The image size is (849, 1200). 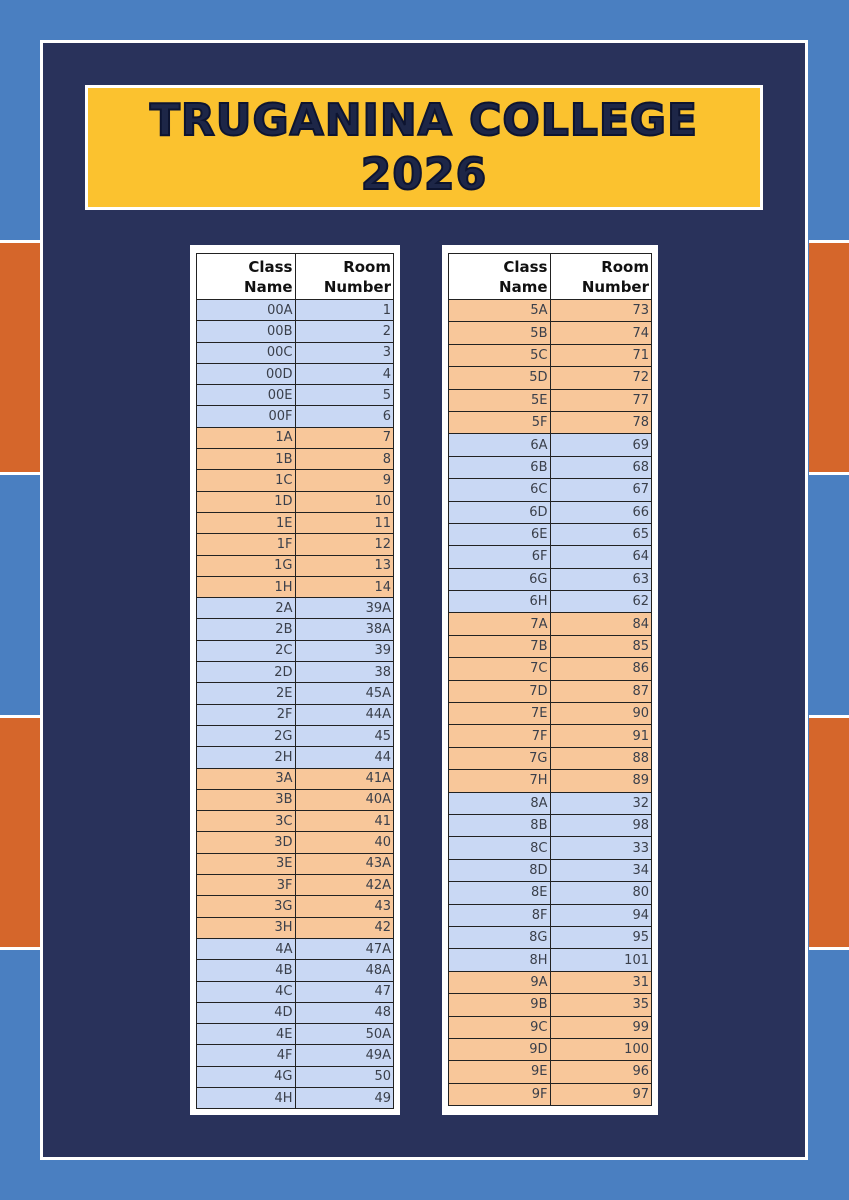 I want to click on room-number-cell: 84, so click(x=600, y=624).